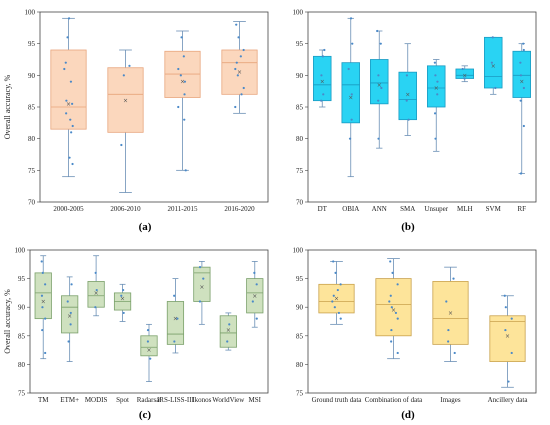 The image size is (550, 425). What do you see at coordinates (422, 321) in the screenshot?
I see `plot-frame` at bounding box center [422, 321].